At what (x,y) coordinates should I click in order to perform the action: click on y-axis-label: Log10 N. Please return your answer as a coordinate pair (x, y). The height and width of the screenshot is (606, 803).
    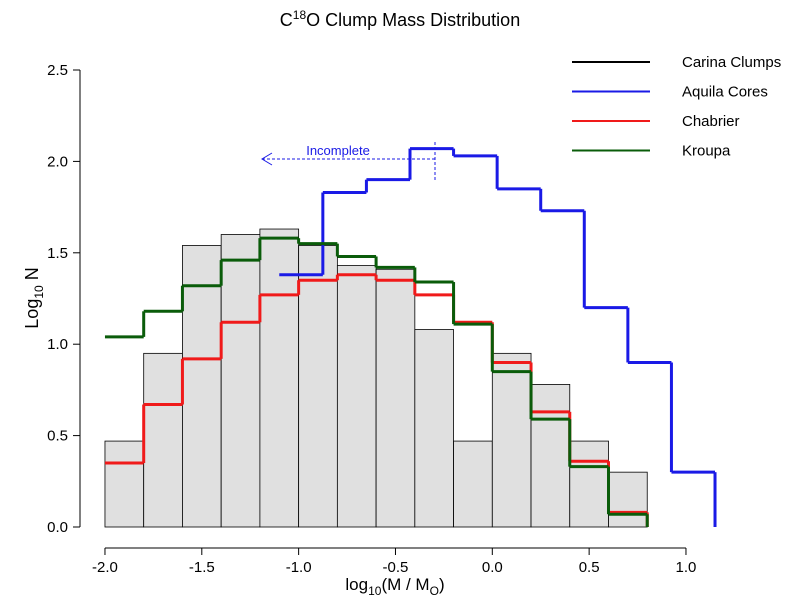
    Looking at the image, I should click on (34, 297).